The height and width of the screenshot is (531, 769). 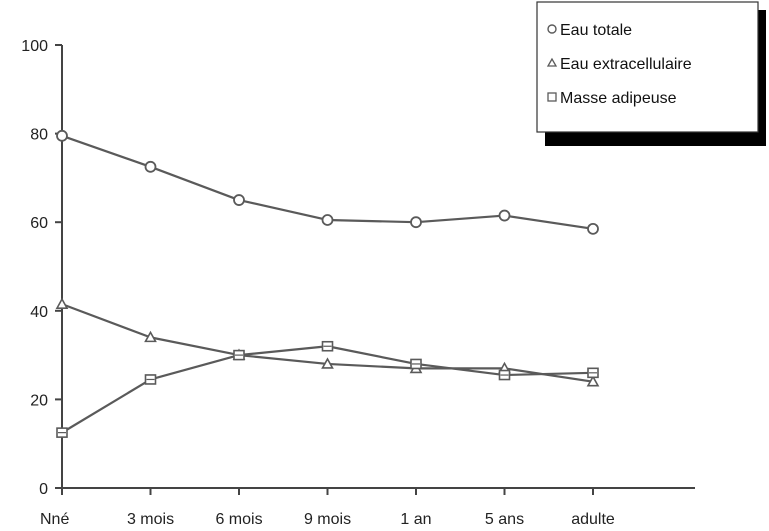 What do you see at coordinates (150, 519) in the screenshot?
I see `x-tick-label: 3 mois` at bounding box center [150, 519].